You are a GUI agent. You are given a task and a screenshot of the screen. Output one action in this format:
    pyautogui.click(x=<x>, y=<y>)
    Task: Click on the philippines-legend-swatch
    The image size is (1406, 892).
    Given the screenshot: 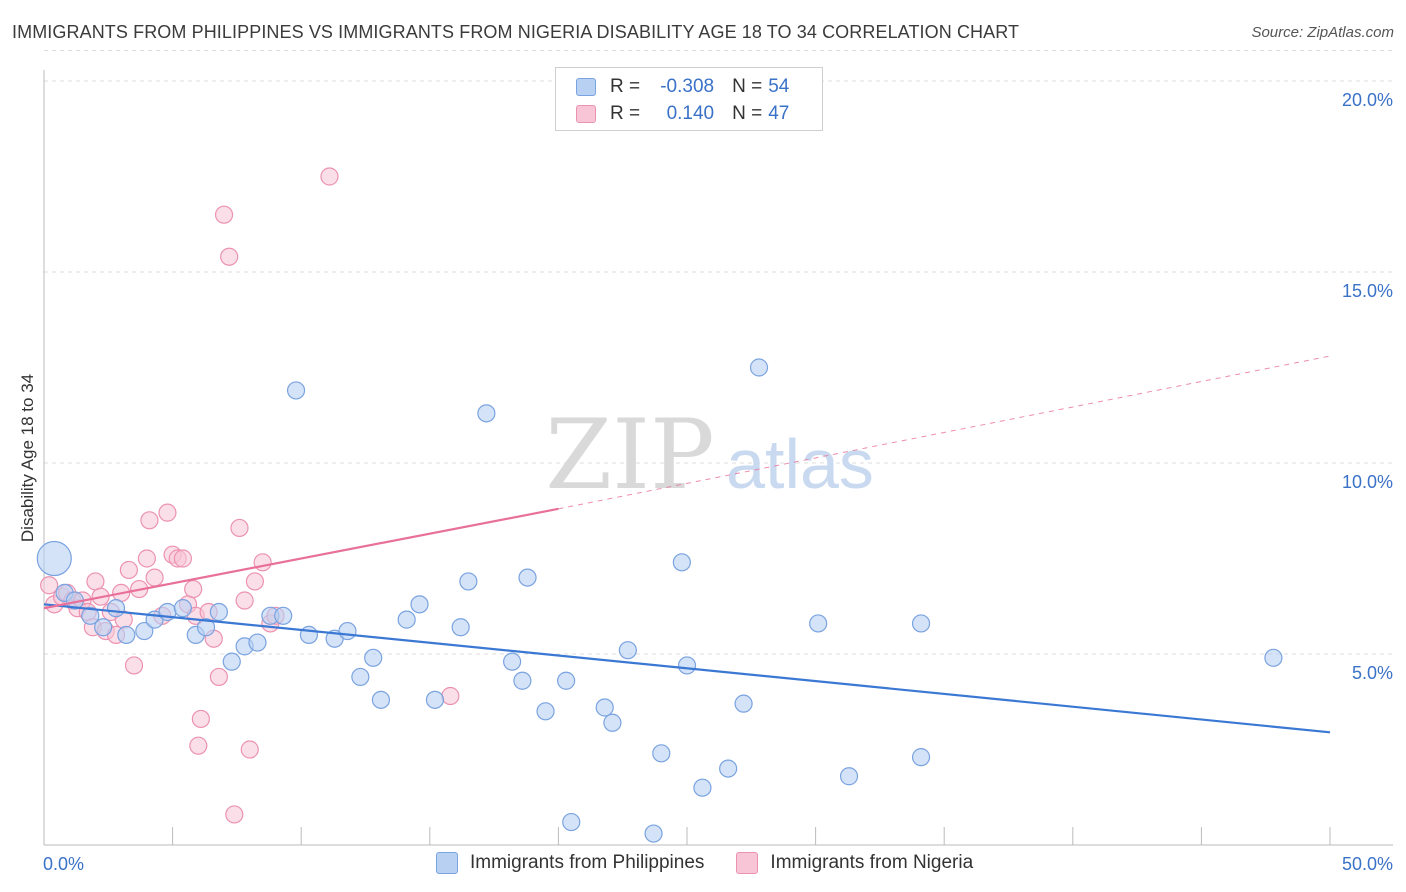 What is the action you would take?
    pyautogui.click(x=447, y=863)
    